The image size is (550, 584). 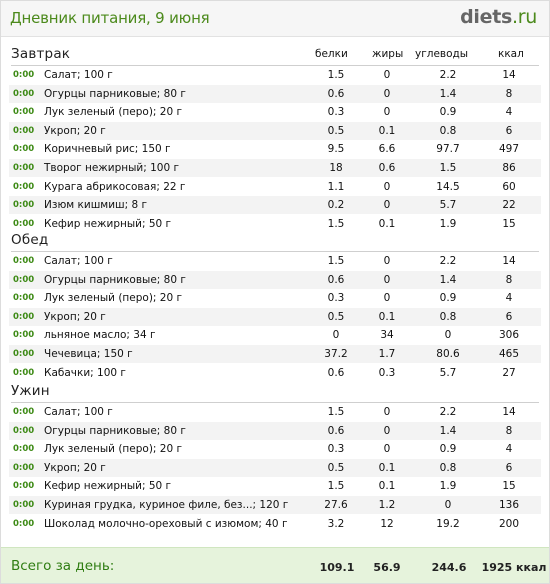 What do you see at coordinates (509, 223) in the screenshot?
I see `food-kcal: 15` at bounding box center [509, 223].